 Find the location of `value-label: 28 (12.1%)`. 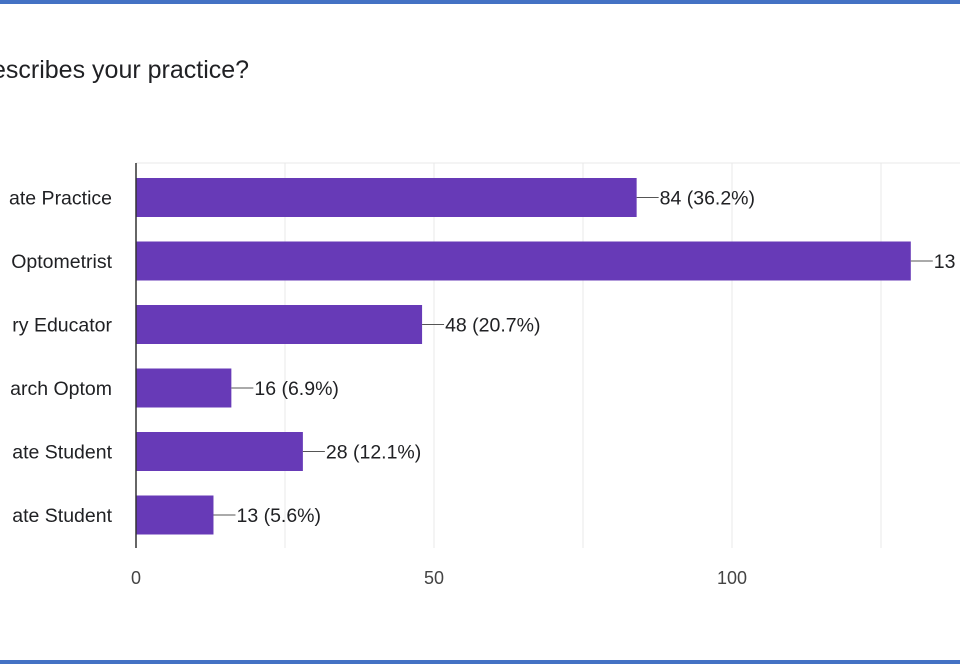

value-label: 28 (12.1%) is located at coordinates (373, 453).